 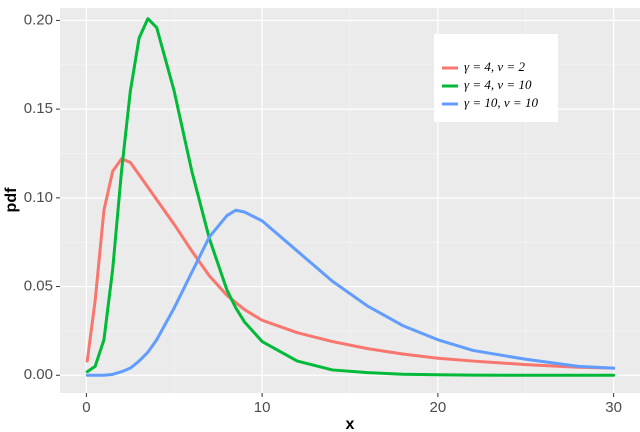 I want to click on y-tick-label: 0.00, so click(x=38, y=374).